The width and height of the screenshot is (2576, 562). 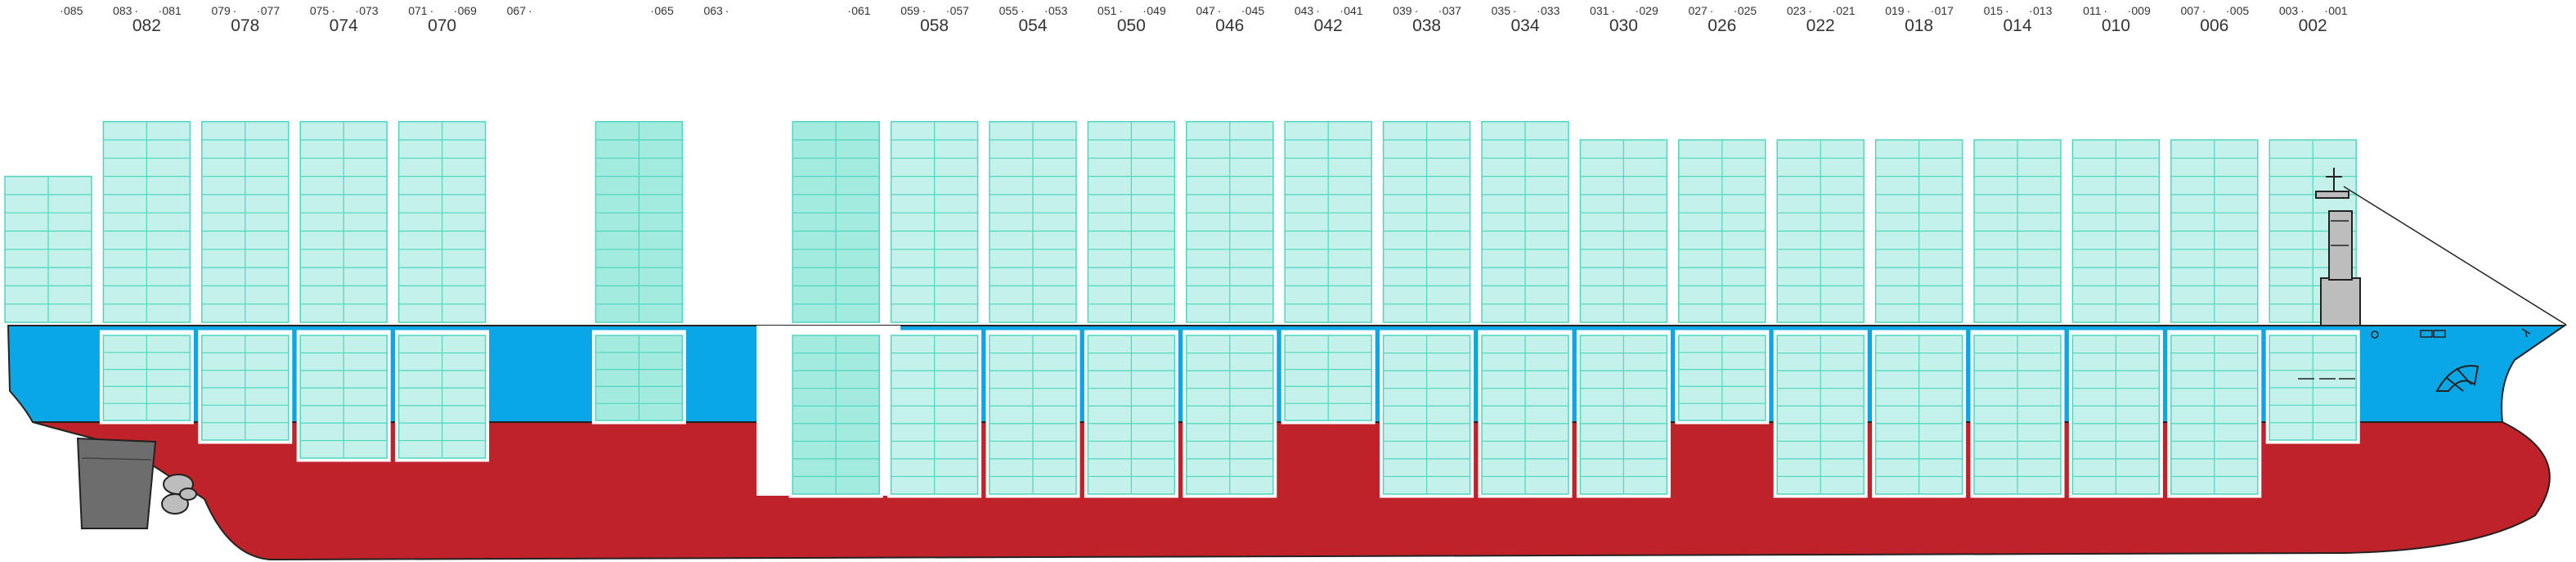 What do you see at coordinates (1157, 10) in the screenshot?
I see `bay-label-odd: 049` at bounding box center [1157, 10].